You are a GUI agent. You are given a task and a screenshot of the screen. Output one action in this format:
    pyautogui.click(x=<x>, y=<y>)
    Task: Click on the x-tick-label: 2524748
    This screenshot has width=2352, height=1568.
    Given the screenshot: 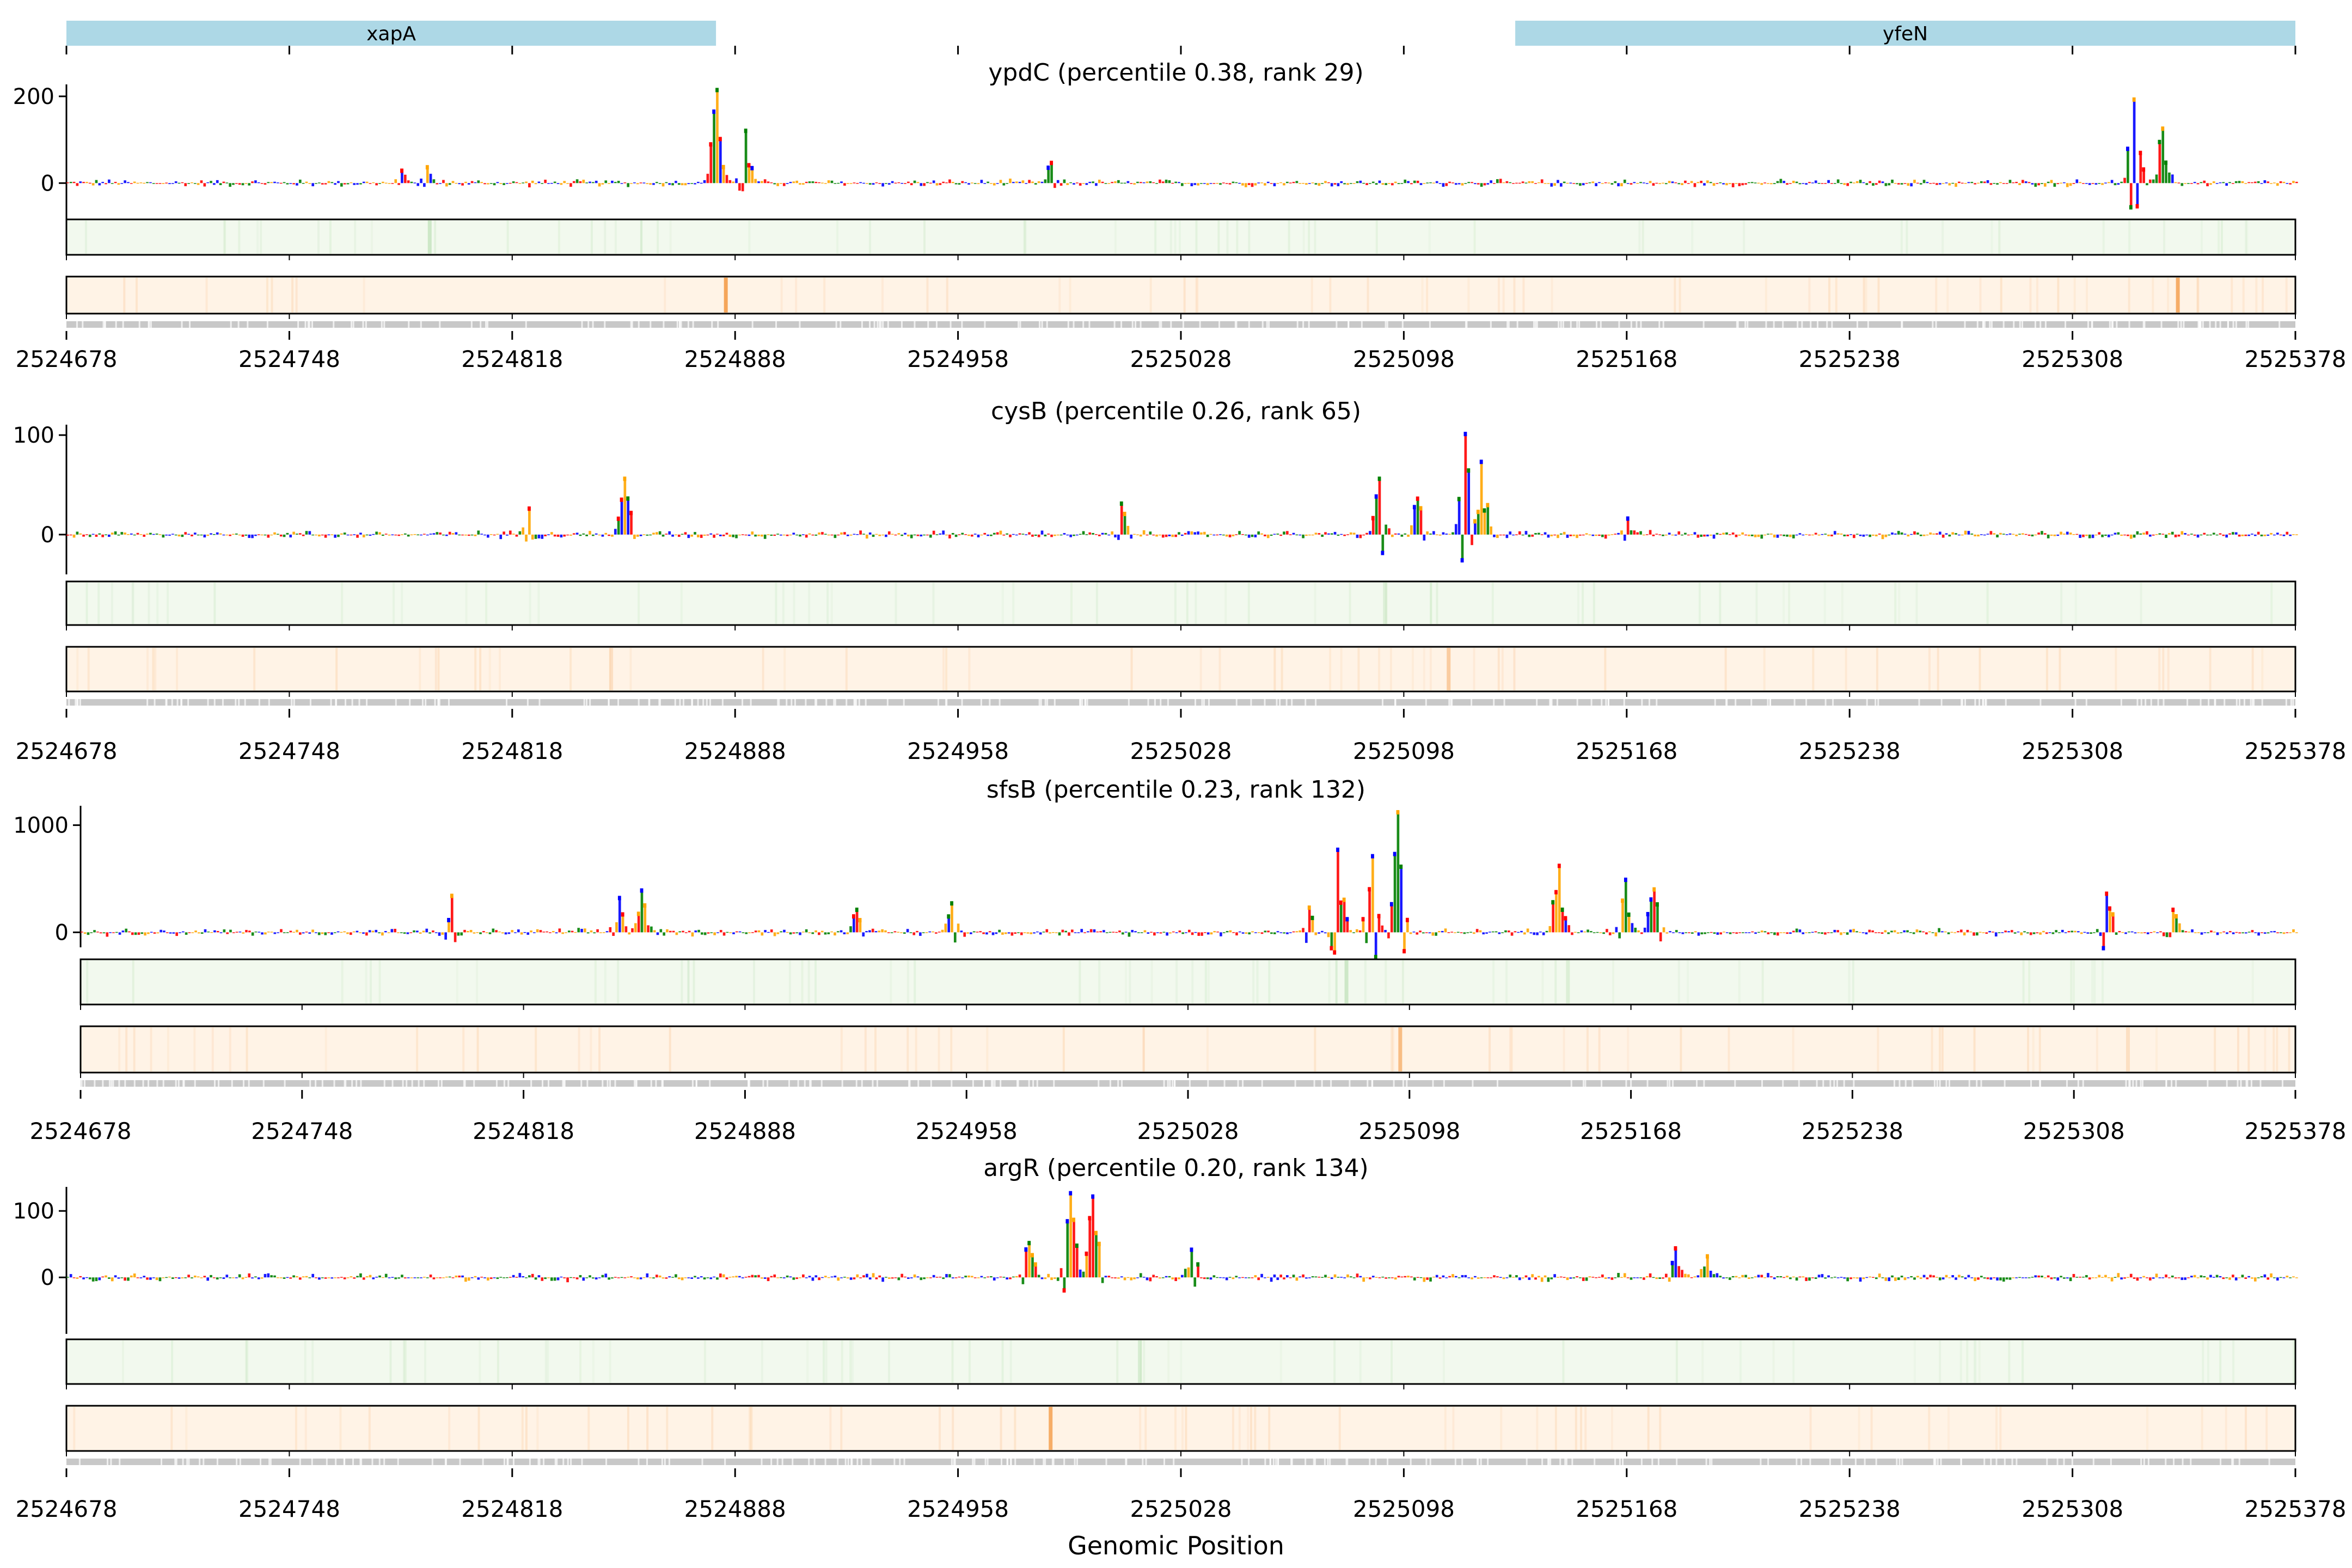 What is the action you would take?
    pyautogui.click(x=289, y=1509)
    